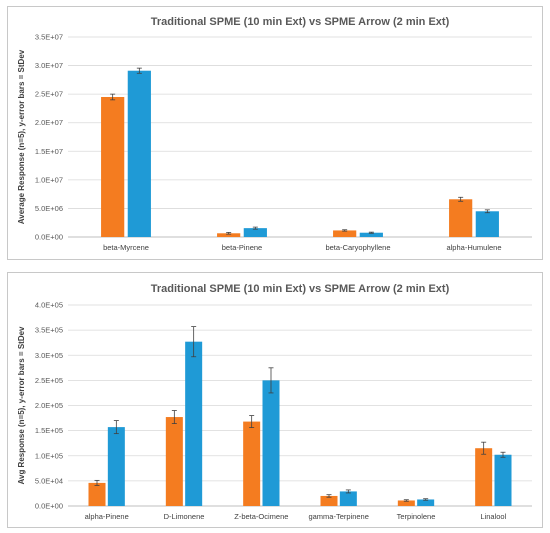 The height and width of the screenshot is (533, 550). Describe the element at coordinates (357, 247) in the screenshot. I see `x-category-label: beta-Caryophyllene` at that location.